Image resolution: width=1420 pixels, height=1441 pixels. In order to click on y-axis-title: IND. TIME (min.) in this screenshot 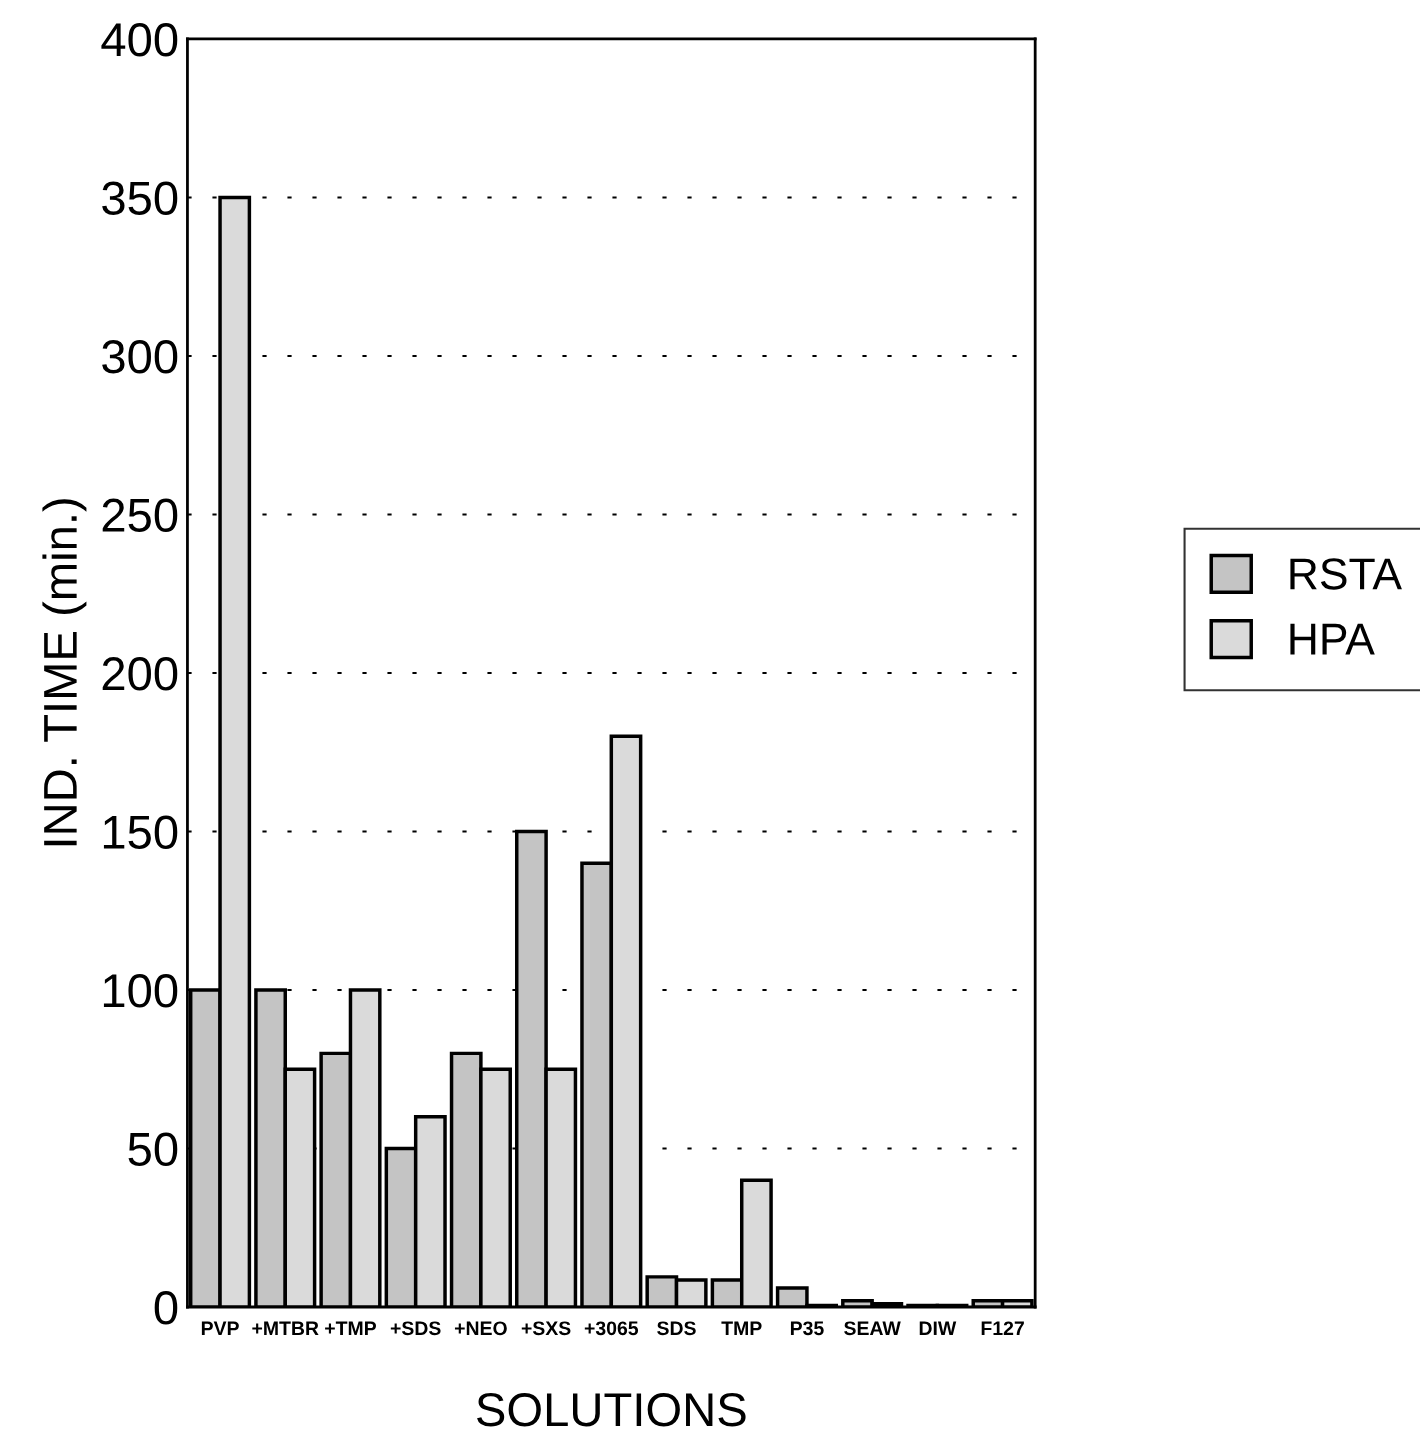, I will do `click(64, 672)`.